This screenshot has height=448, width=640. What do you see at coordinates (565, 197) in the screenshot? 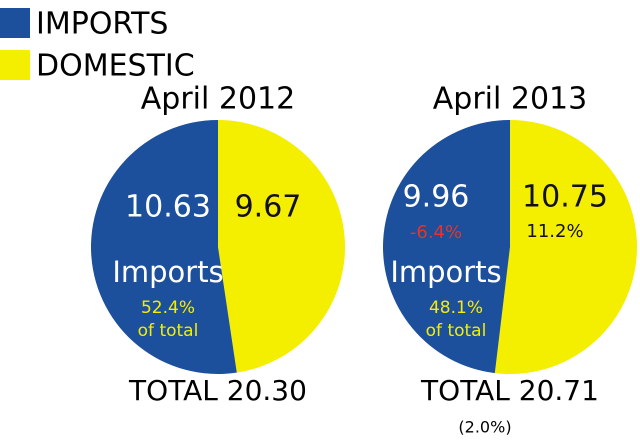
I see `value-label: 10.75` at bounding box center [565, 197].